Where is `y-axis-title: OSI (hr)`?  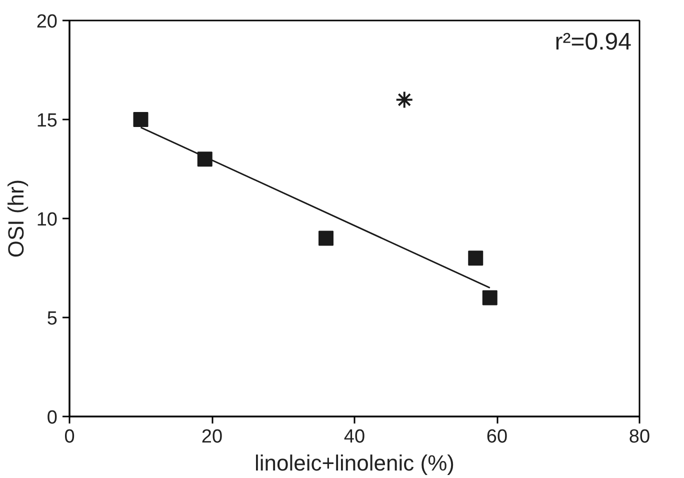 y-axis-title: OSI (hr) is located at coordinates (15, 218).